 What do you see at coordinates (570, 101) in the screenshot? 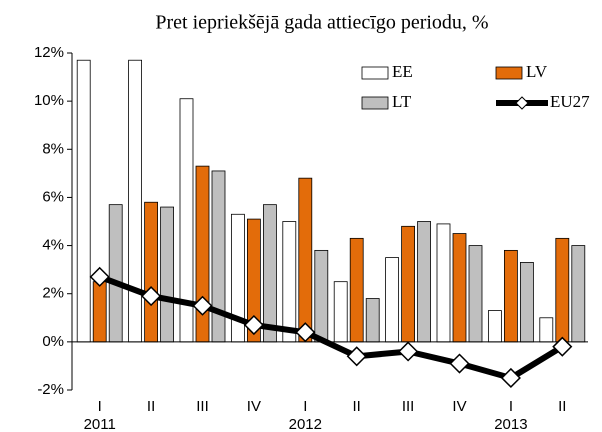
I see `legend-label: EU27` at bounding box center [570, 101].